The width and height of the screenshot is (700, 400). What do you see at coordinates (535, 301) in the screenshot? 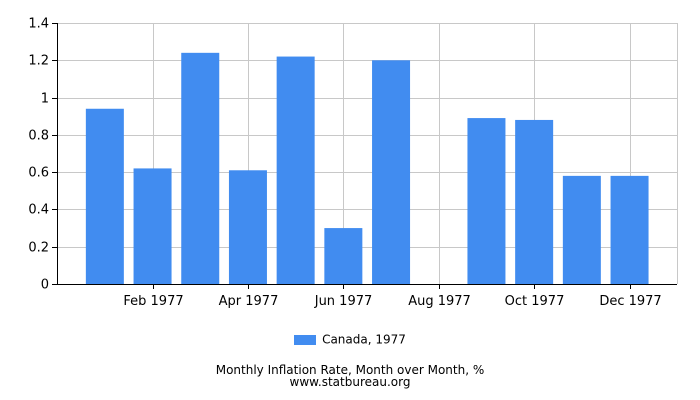
I see `x-tick-label: Oct 1977` at bounding box center [535, 301].